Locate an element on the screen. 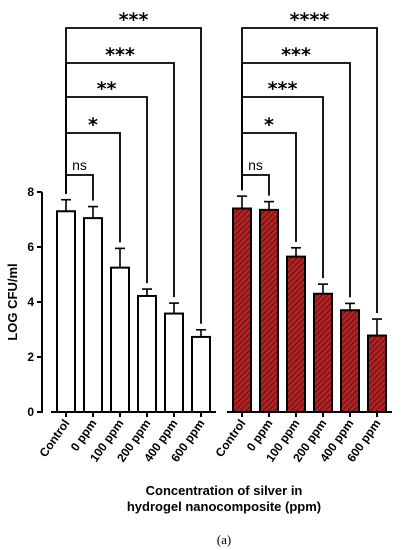 This screenshot has height=550, width=405. significance-label: **** is located at coordinates (310, 20).